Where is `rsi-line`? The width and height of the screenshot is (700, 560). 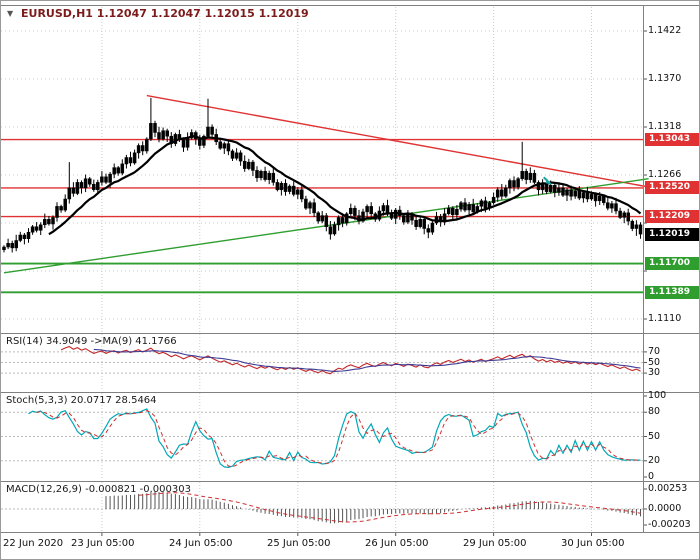
rsi-line is located at coordinates (350, 360).